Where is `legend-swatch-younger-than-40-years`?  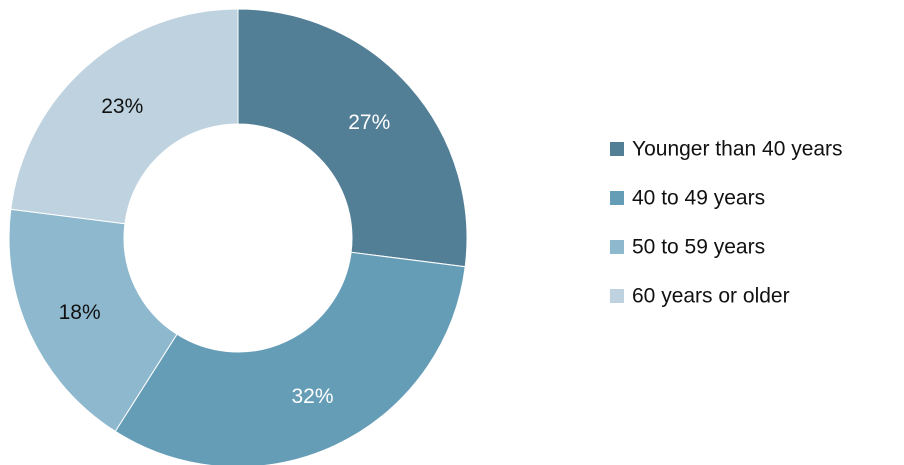 legend-swatch-younger-than-40-years is located at coordinates (617, 149).